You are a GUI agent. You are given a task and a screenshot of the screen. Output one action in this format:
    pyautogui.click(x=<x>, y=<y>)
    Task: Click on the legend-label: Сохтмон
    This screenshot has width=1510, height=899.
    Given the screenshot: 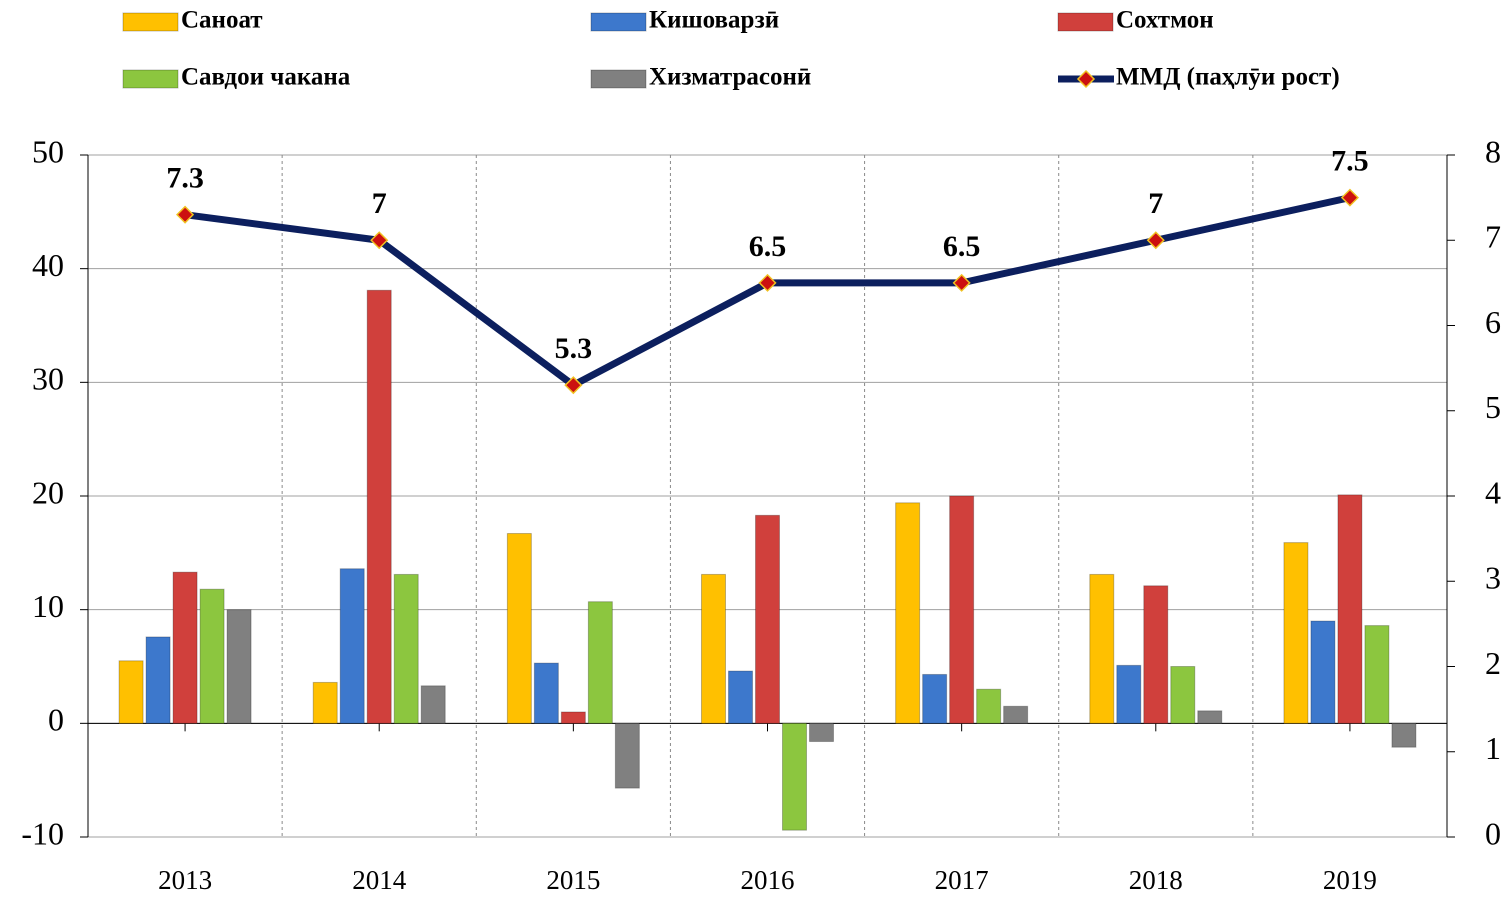 What is the action you would take?
    pyautogui.click(x=1165, y=20)
    